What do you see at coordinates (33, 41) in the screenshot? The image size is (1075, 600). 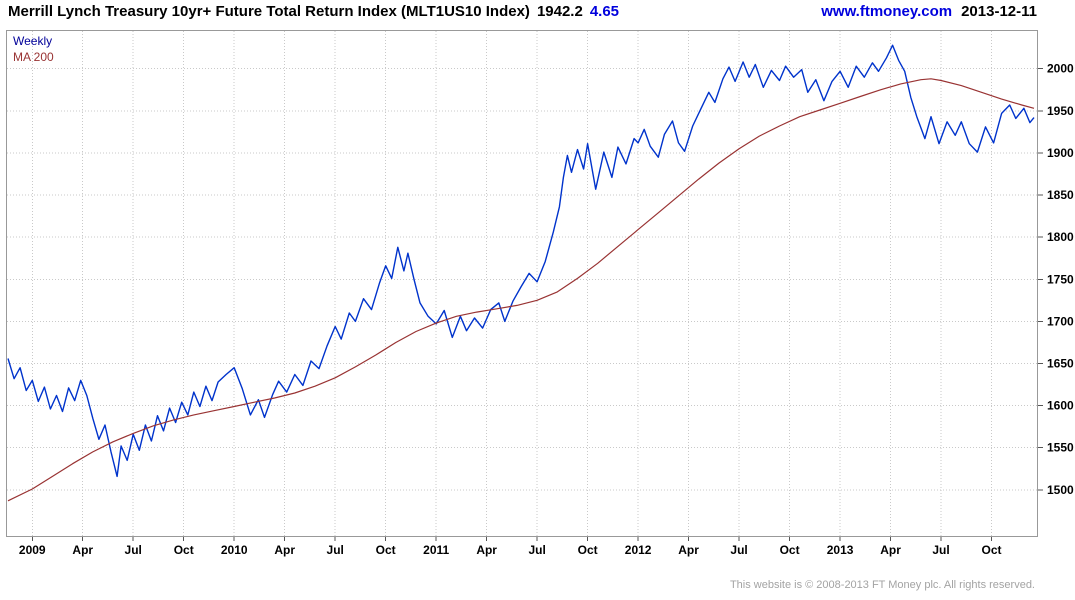 I see `legend-weekly: Weekly` at bounding box center [33, 41].